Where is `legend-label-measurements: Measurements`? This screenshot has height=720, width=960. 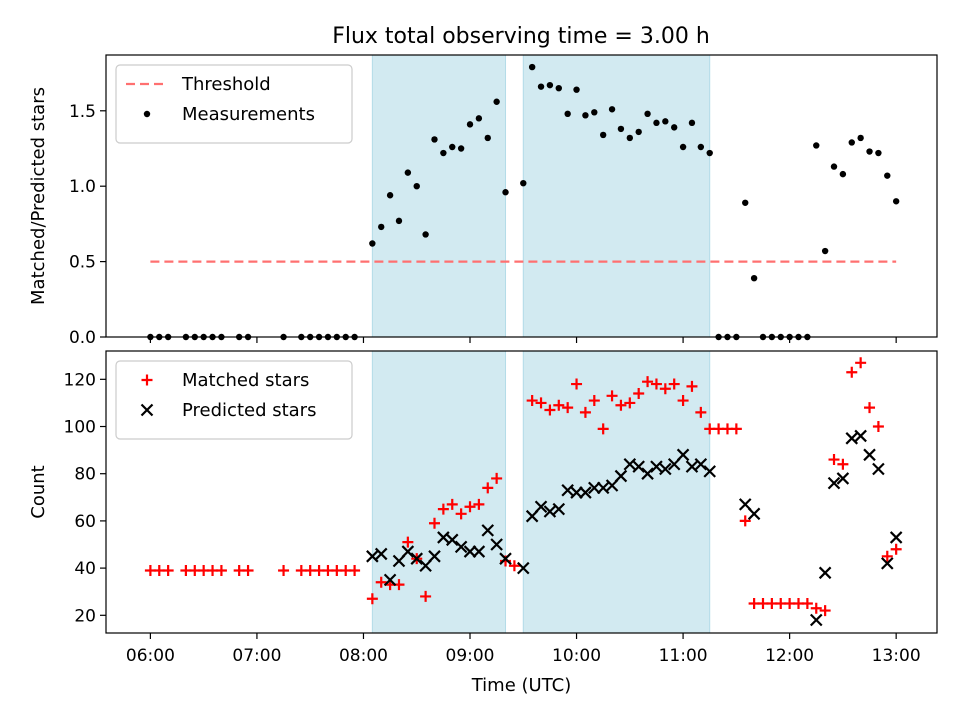
legend-label-measurements: Measurements is located at coordinates (248, 114).